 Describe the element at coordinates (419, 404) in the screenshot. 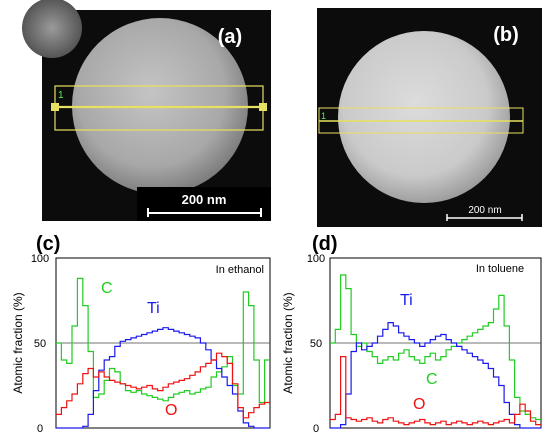

I see `series-label-d-O: O` at that location.